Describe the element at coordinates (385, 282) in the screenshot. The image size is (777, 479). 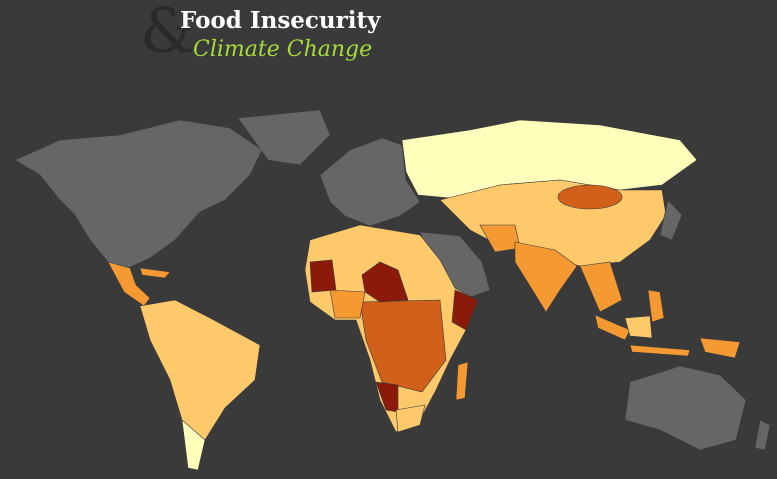
I see `chad-niger` at that location.